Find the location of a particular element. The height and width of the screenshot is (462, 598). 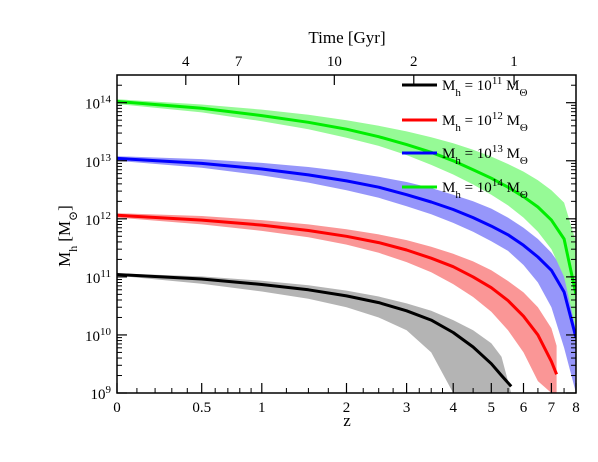

y-axis-unit-sub: ⊙ is located at coordinates (73, 216).